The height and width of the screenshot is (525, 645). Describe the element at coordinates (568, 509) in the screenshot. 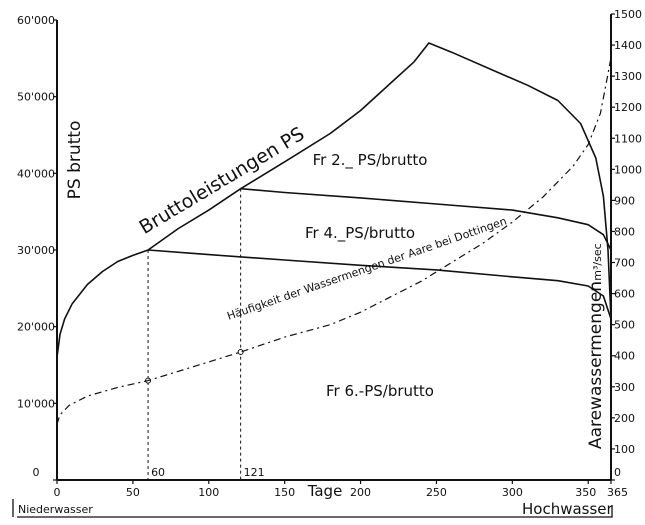

I see `hochwasser-label: Hochwasser` at that location.